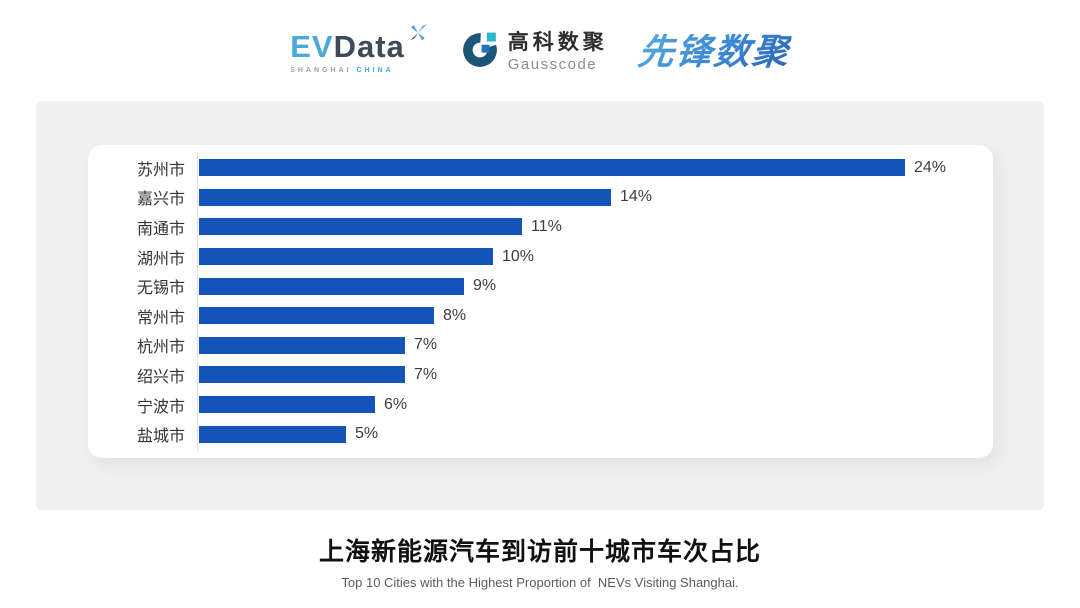 The image size is (1080, 608). What do you see at coordinates (539, 552) in the screenshot?
I see `chart-title: 上海新能源汽车到访前十城市车次占比` at bounding box center [539, 552].